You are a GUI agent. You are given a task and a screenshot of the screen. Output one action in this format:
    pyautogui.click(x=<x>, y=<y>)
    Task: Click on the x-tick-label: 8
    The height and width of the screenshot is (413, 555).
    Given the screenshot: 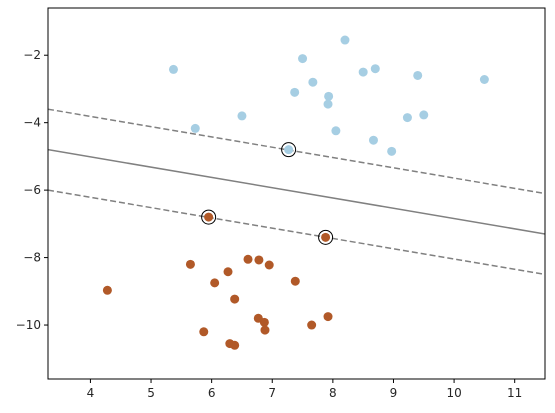 What is the action you would take?
    pyautogui.click(x=333, y=393)
    